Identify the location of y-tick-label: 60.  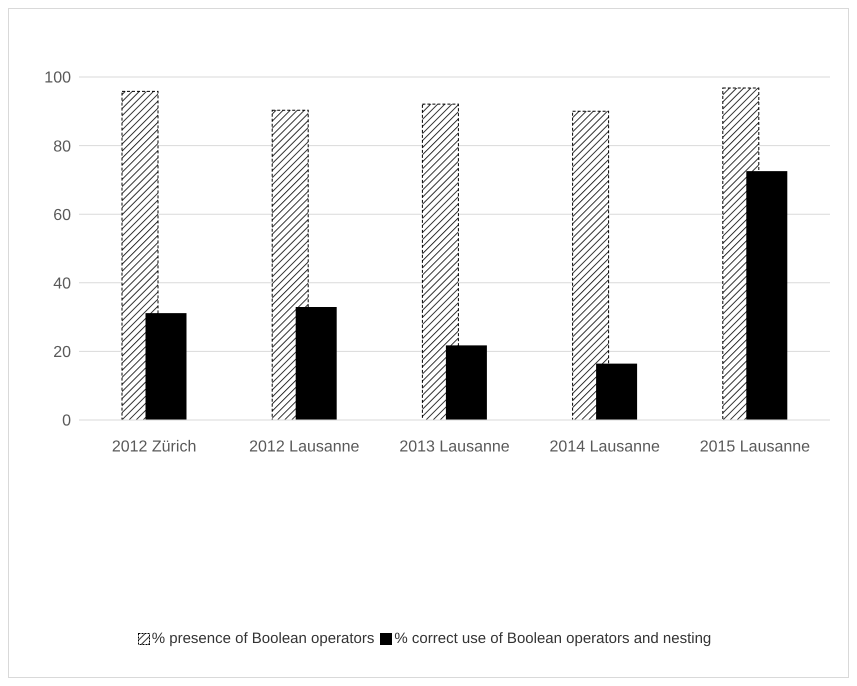
(62, 215).